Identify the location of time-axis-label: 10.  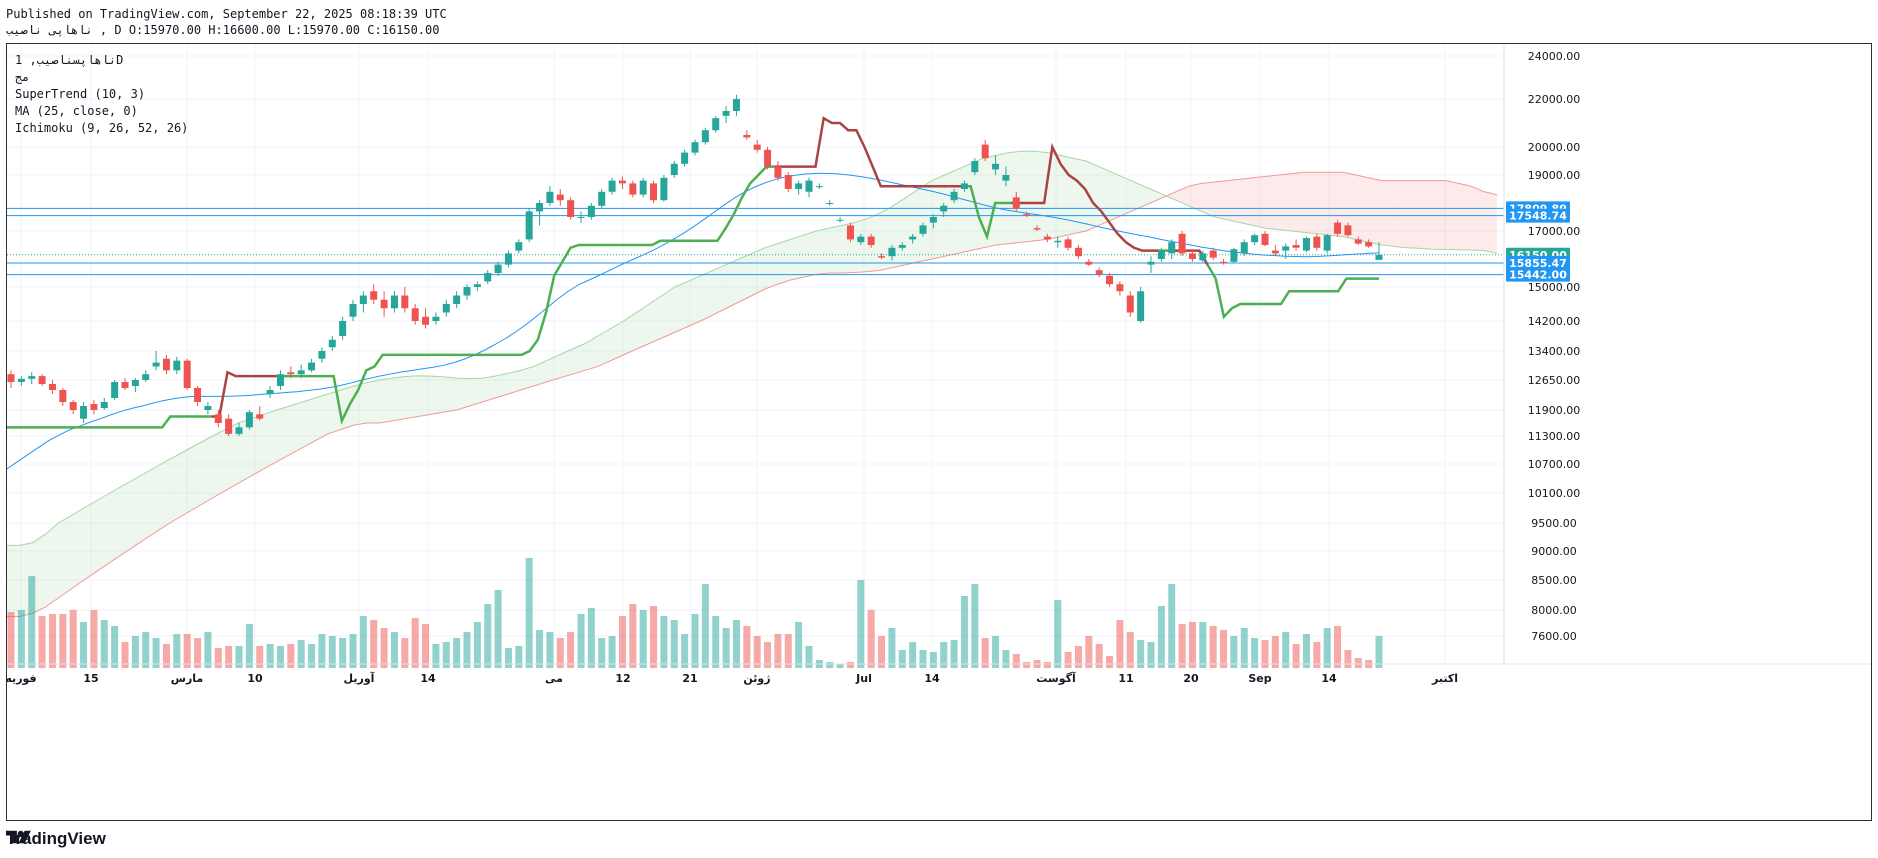
(255, 678).